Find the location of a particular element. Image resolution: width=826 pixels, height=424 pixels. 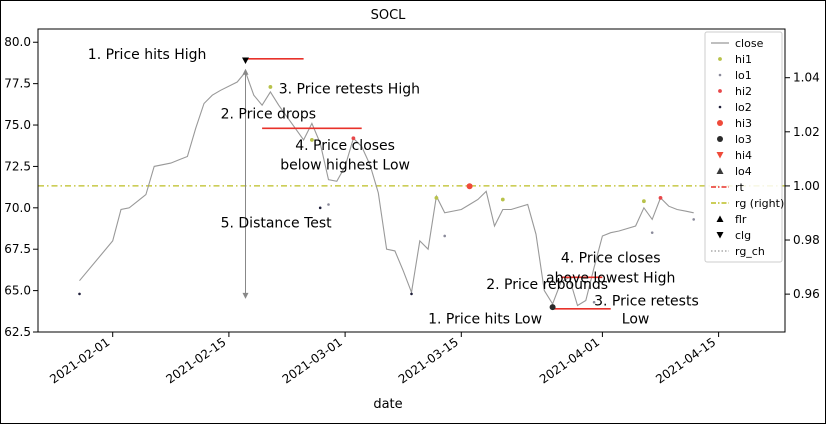

y-tick-label: 75.0 is located at coordinates (17, 125).